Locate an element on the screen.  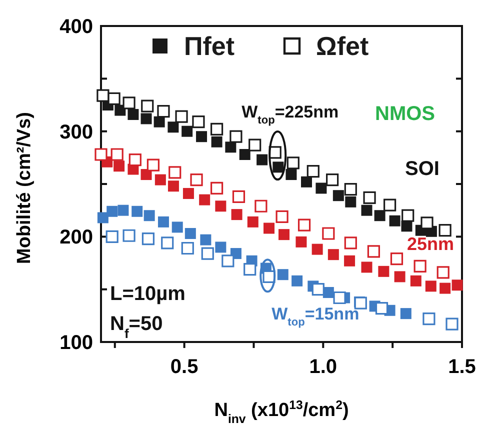
annotation: SOI is located at coordinates (422, 169).